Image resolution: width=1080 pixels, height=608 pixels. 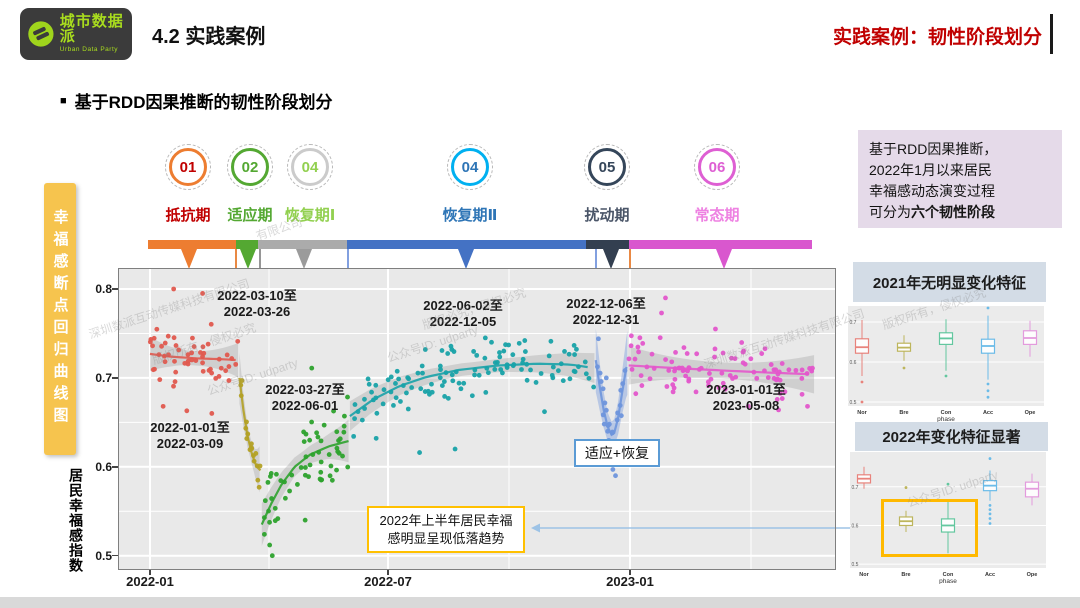 I want to click on footer-bar, so click(x=540, y=602).